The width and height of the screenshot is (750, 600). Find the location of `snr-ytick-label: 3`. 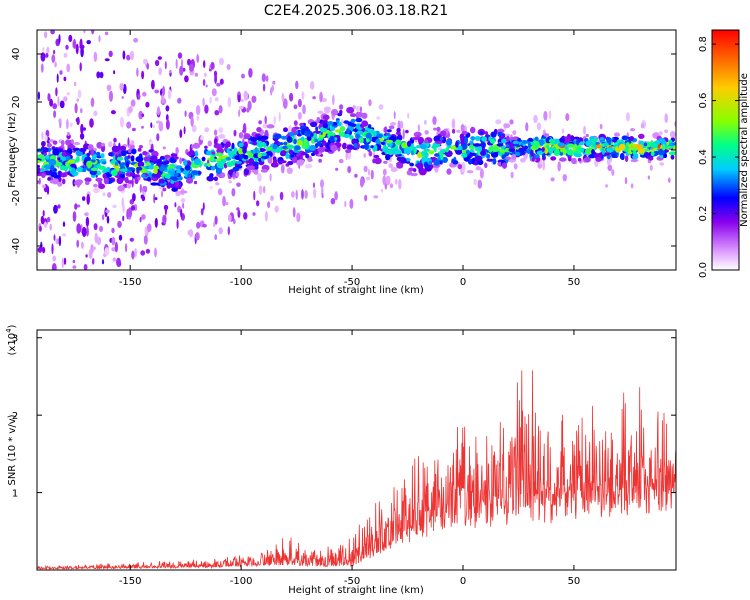

snr-ytick-label: 3 is located at coordinates (15, 339).